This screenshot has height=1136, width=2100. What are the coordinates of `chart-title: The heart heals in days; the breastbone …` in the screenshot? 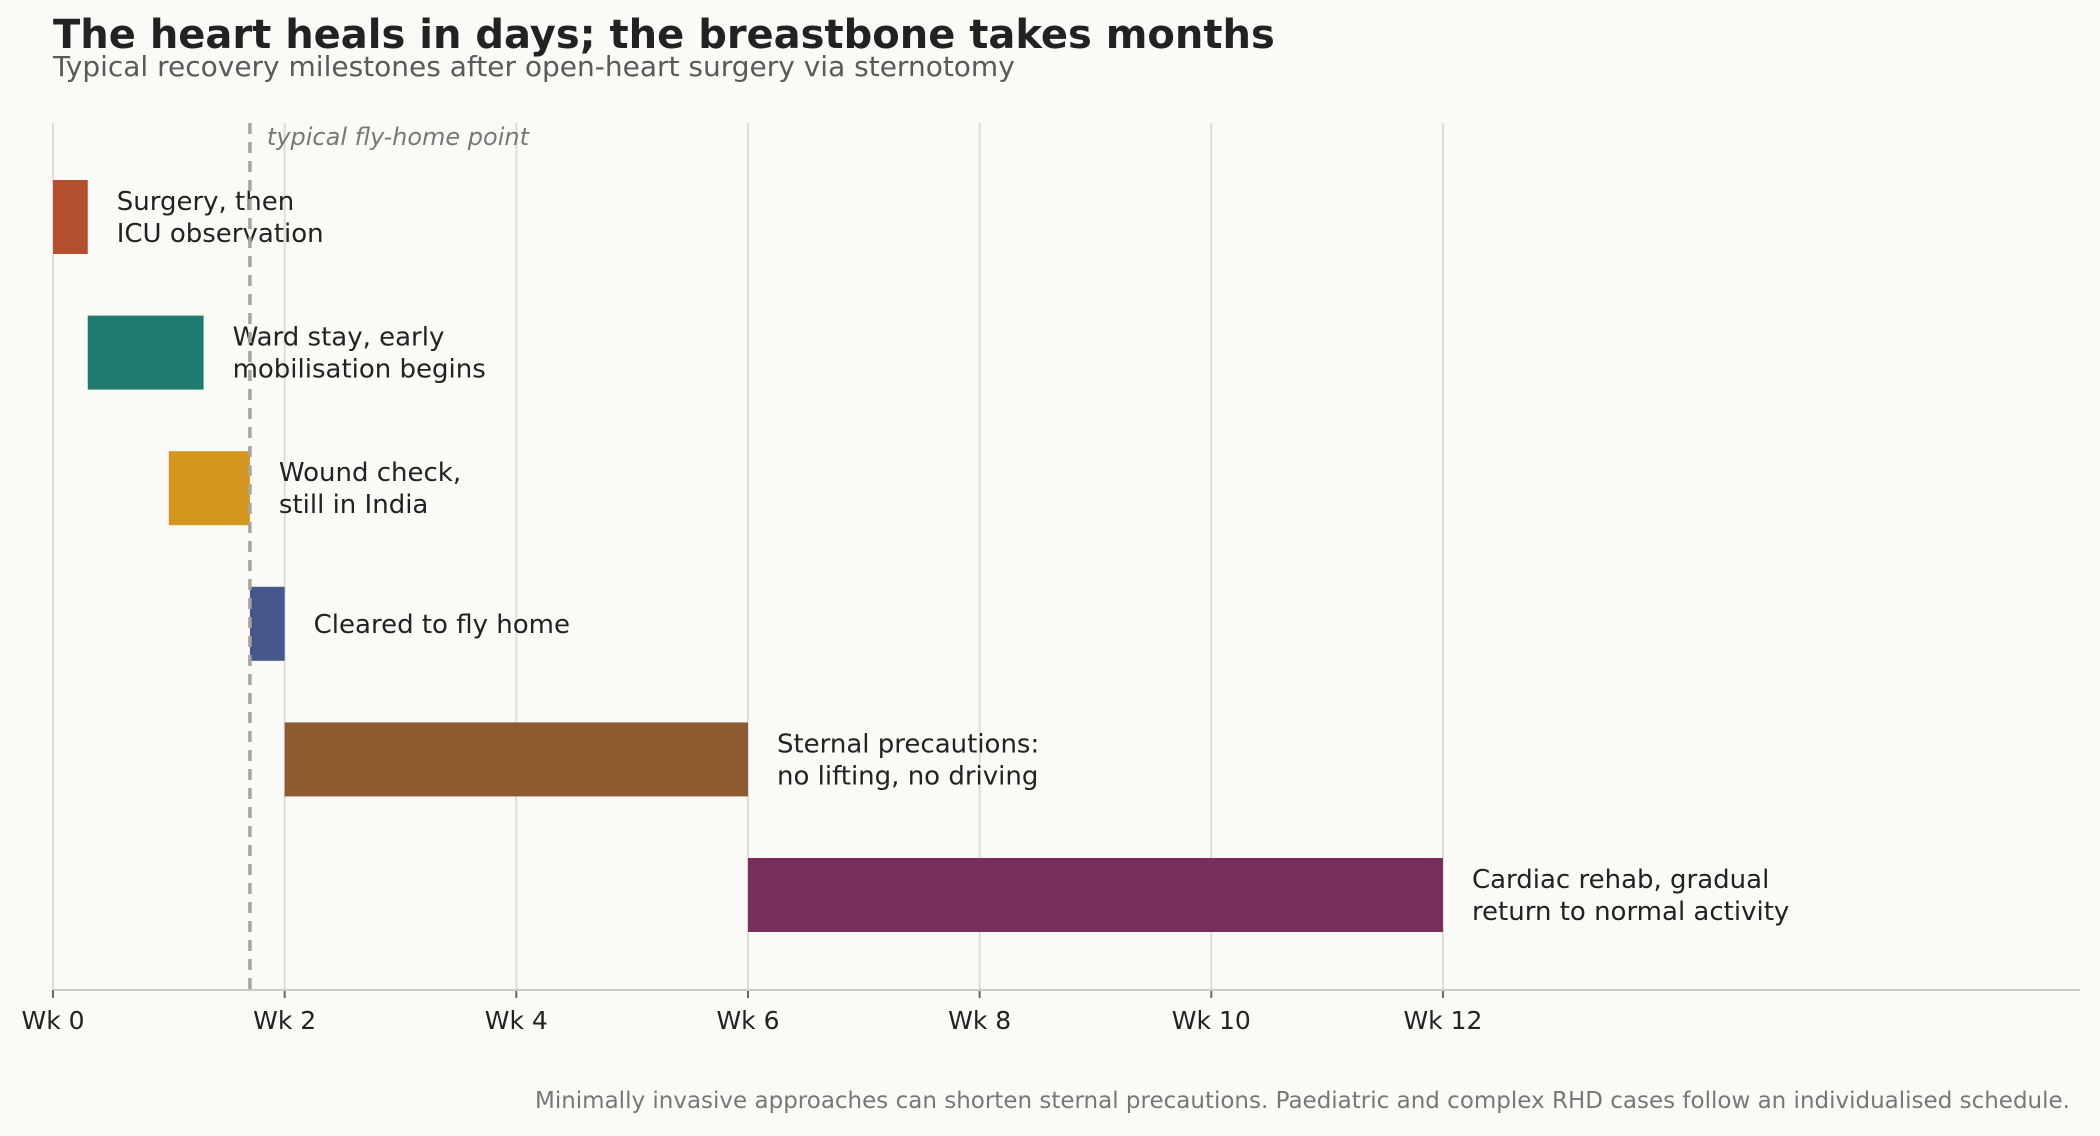 It's located at (664, 35).